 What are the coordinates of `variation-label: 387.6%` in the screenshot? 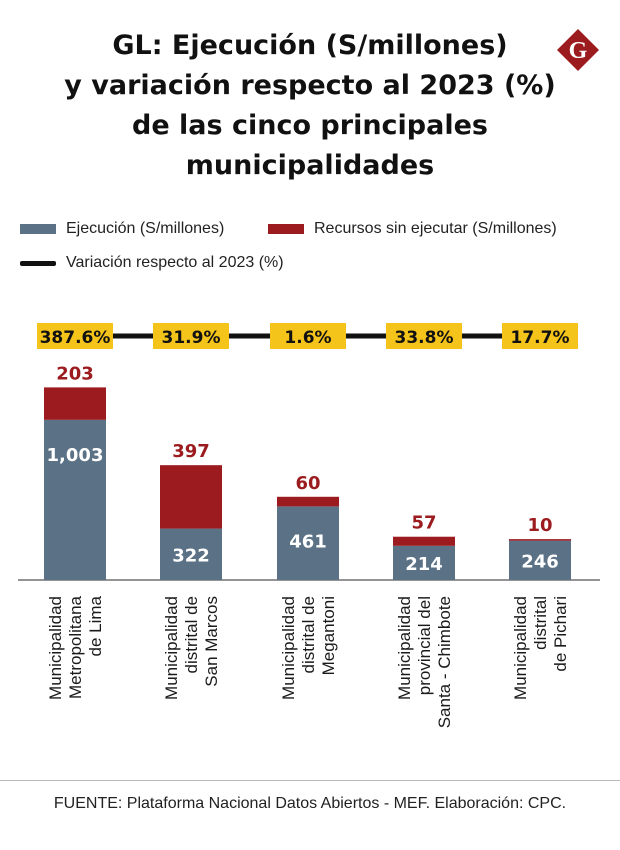 It's located at (75, 338).